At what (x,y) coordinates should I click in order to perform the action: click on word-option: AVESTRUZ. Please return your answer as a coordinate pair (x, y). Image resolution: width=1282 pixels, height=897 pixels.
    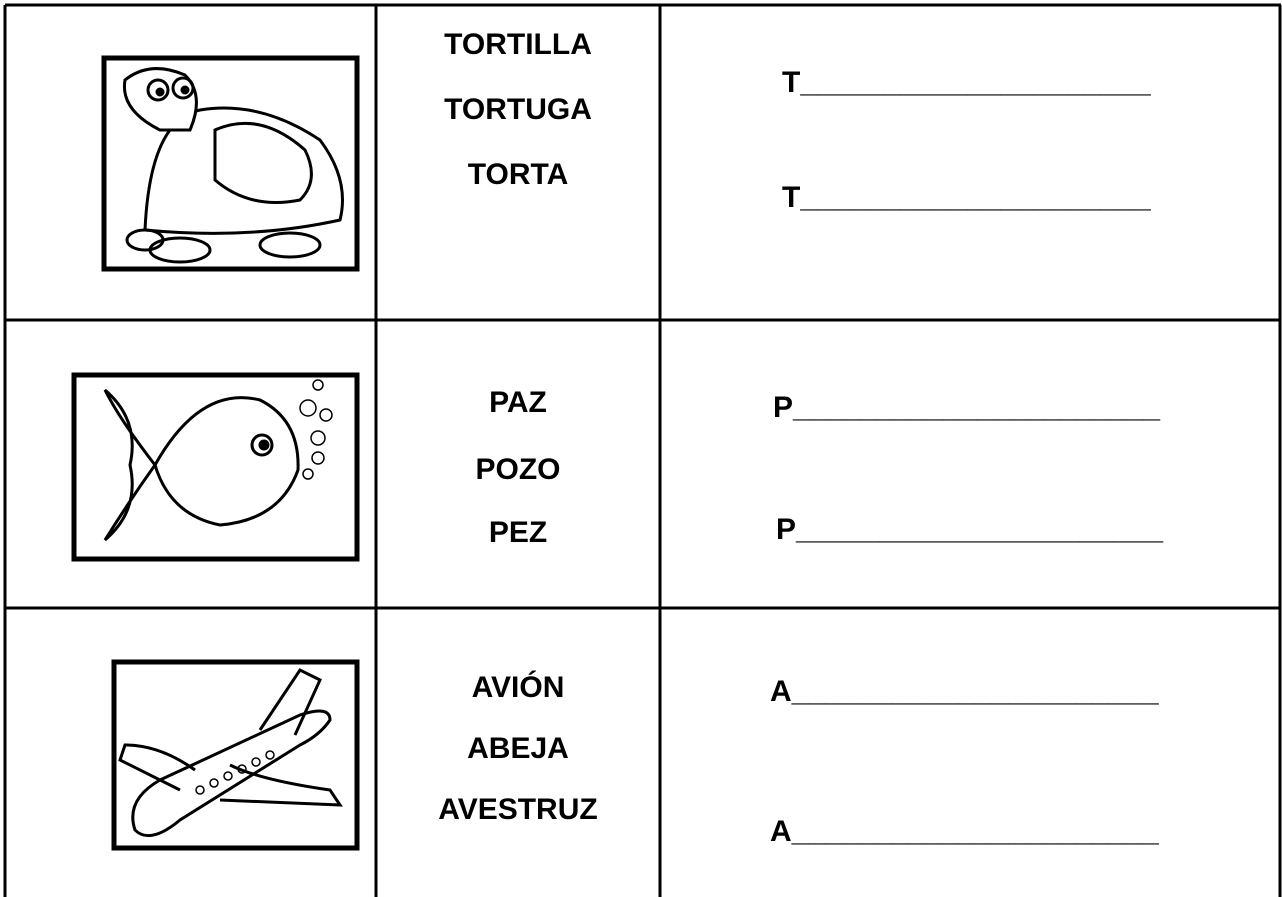
    Looking at the image, I should click on (518, 809).